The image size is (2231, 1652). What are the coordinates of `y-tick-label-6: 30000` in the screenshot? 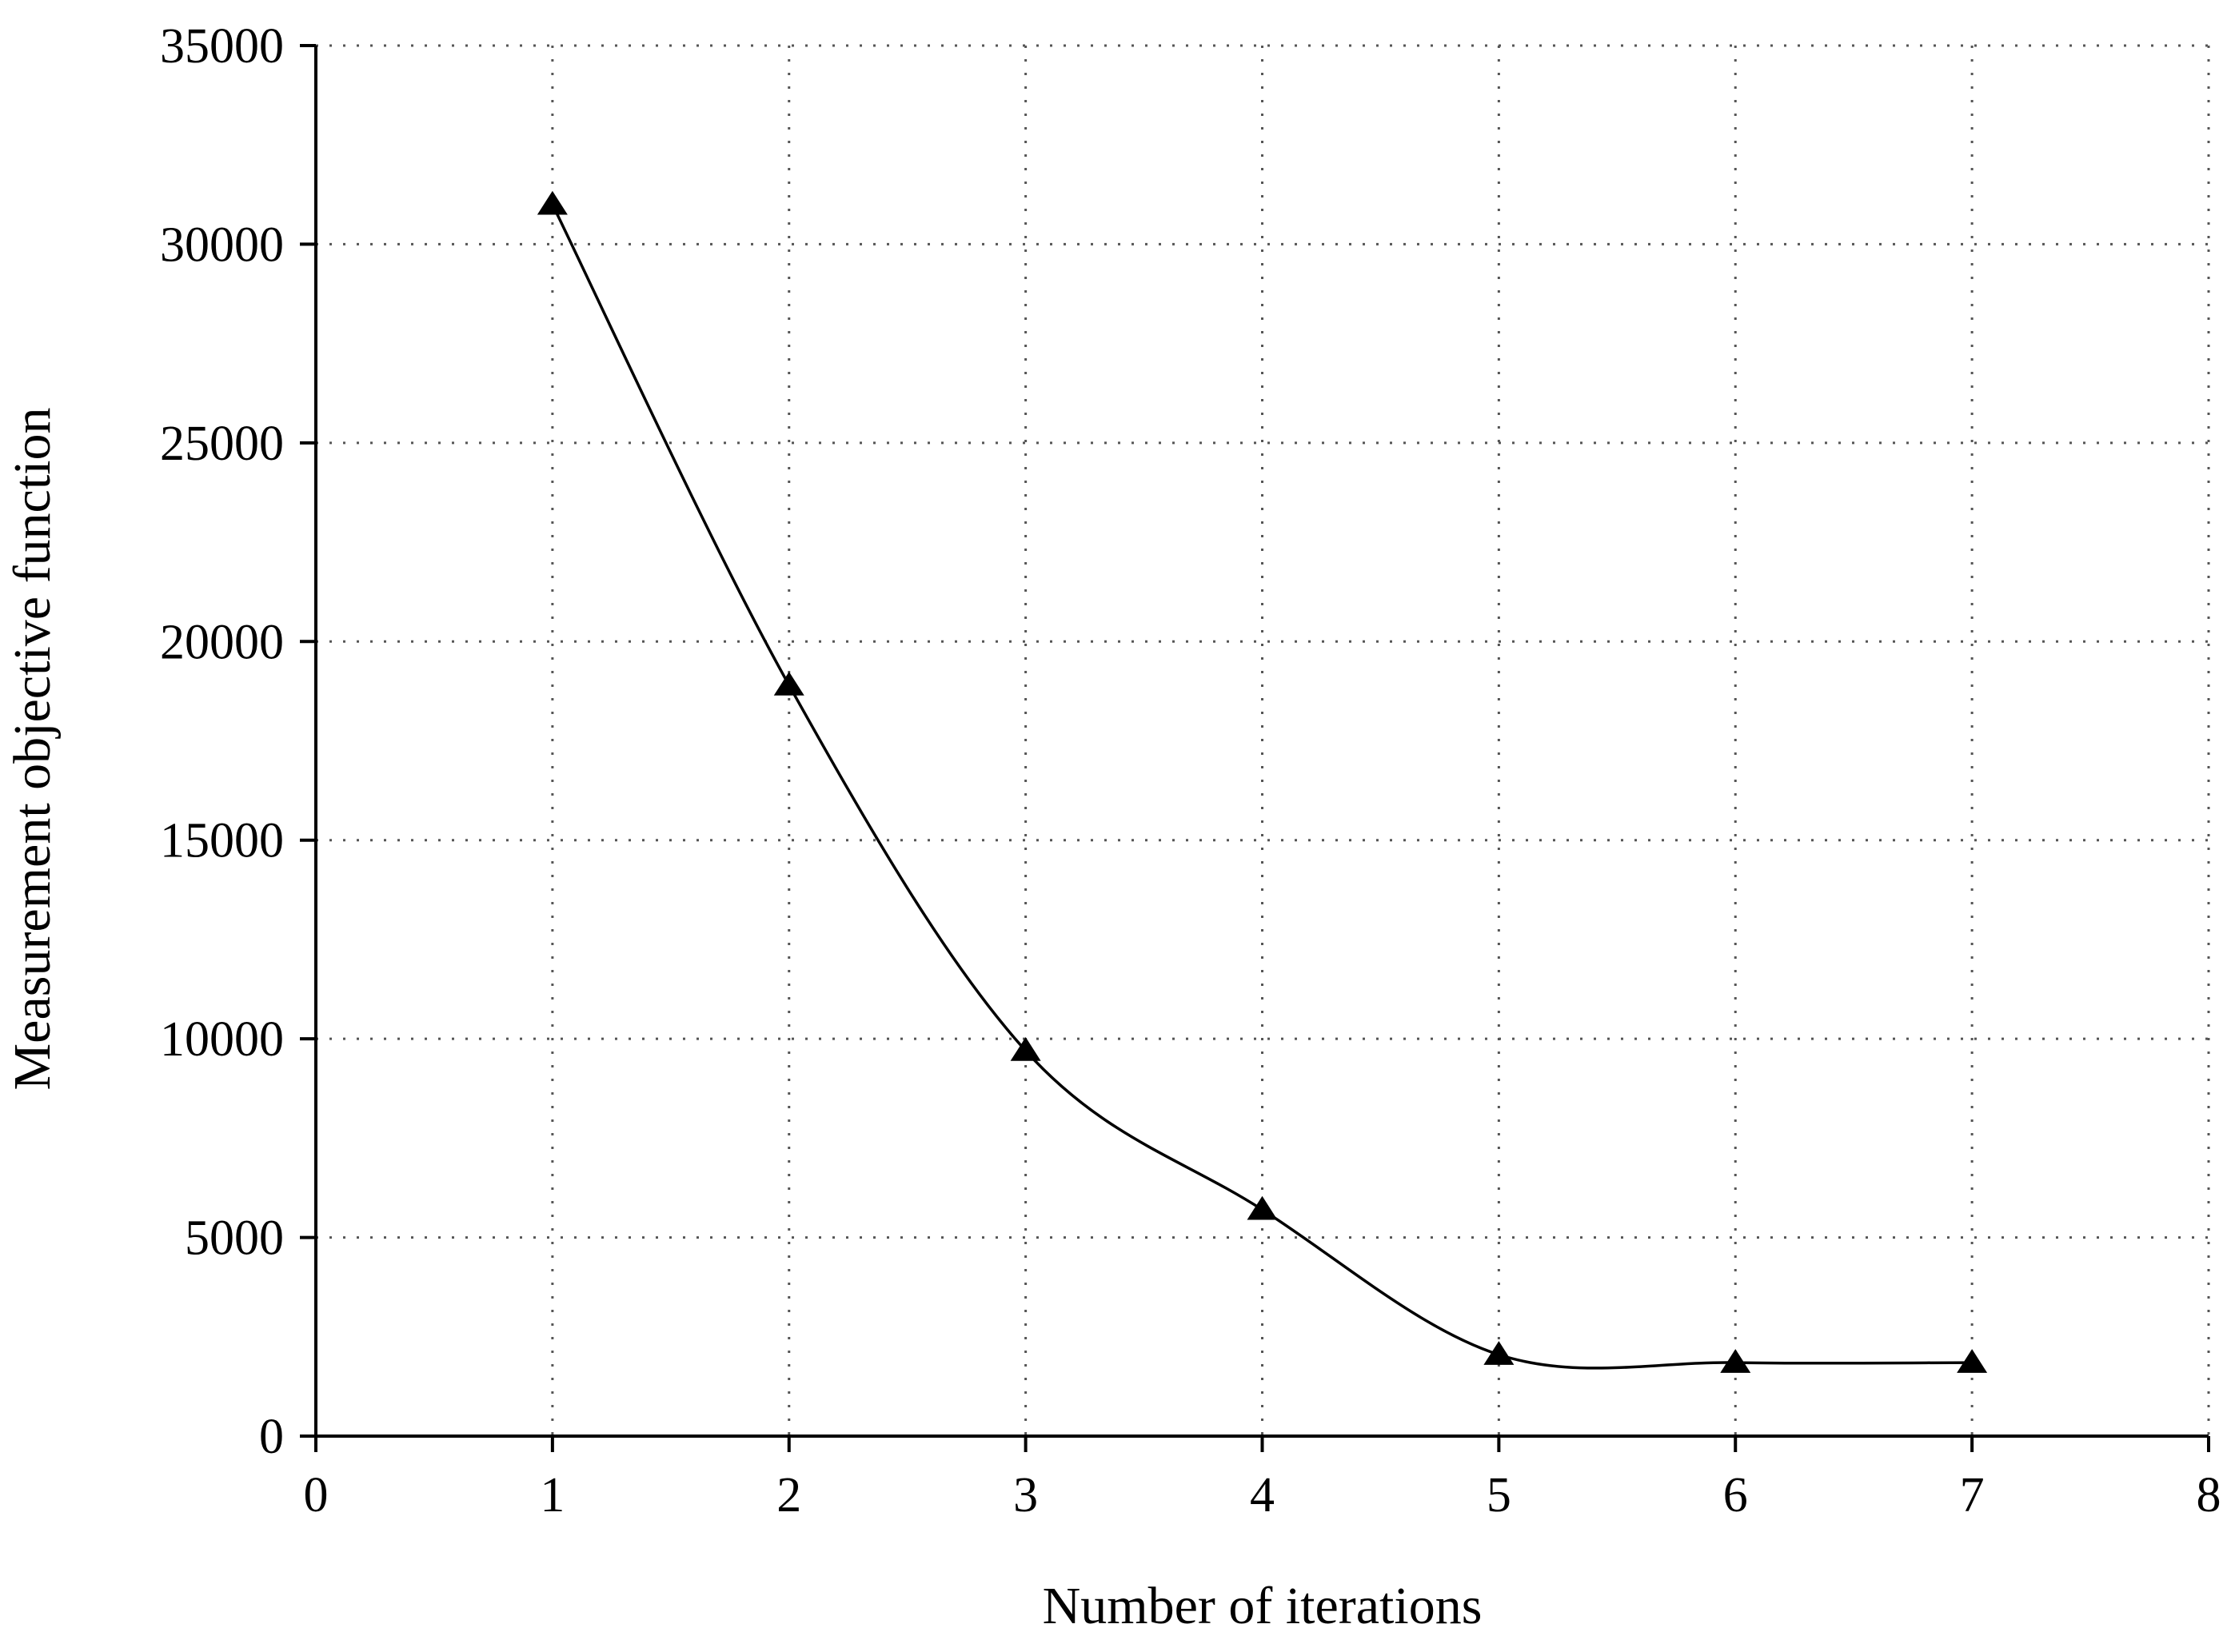 It's located at (222, 244).